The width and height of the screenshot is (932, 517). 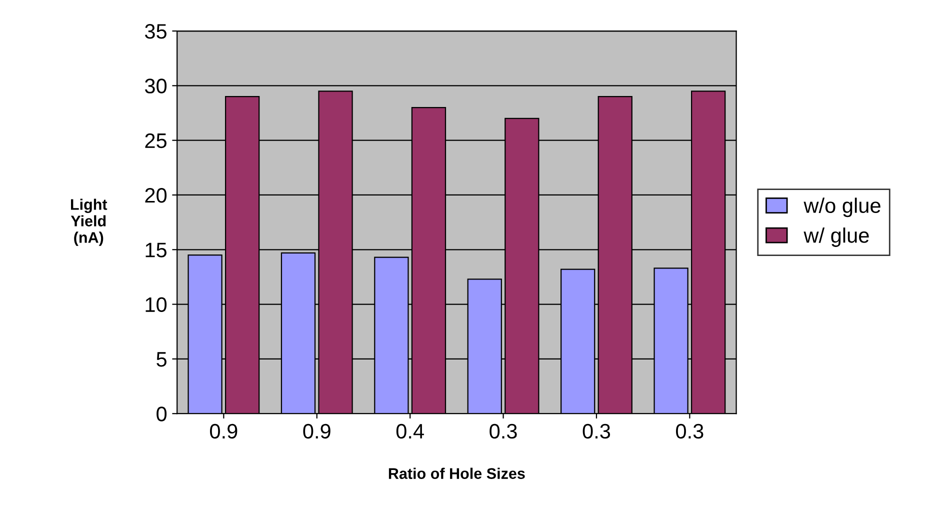 What do you see at coordinates (156, 250) in the screenshot?
I see `y-tick-label: 15` at bounding box center [156, 250].